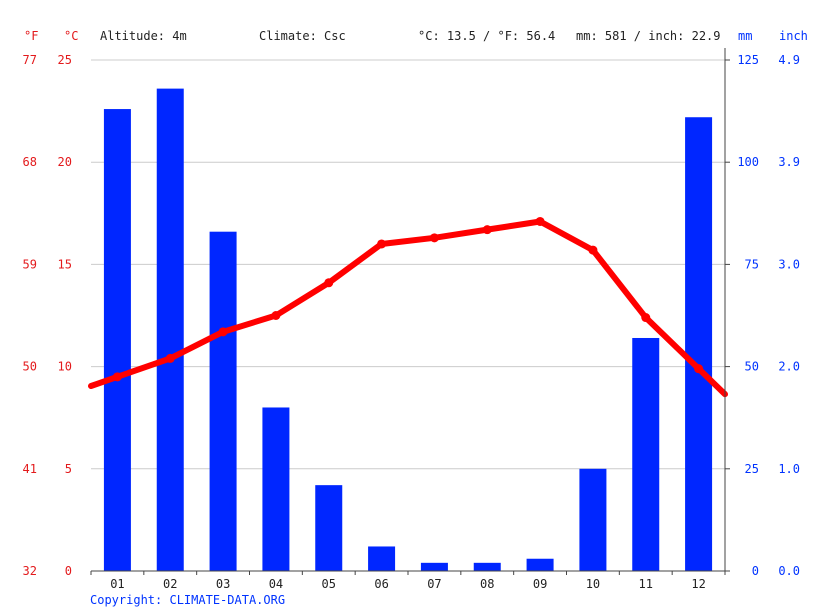 The width and height of the screenshot is (815, 611). I want to click on inch-tick-label: 3.9, so click(789, 162).